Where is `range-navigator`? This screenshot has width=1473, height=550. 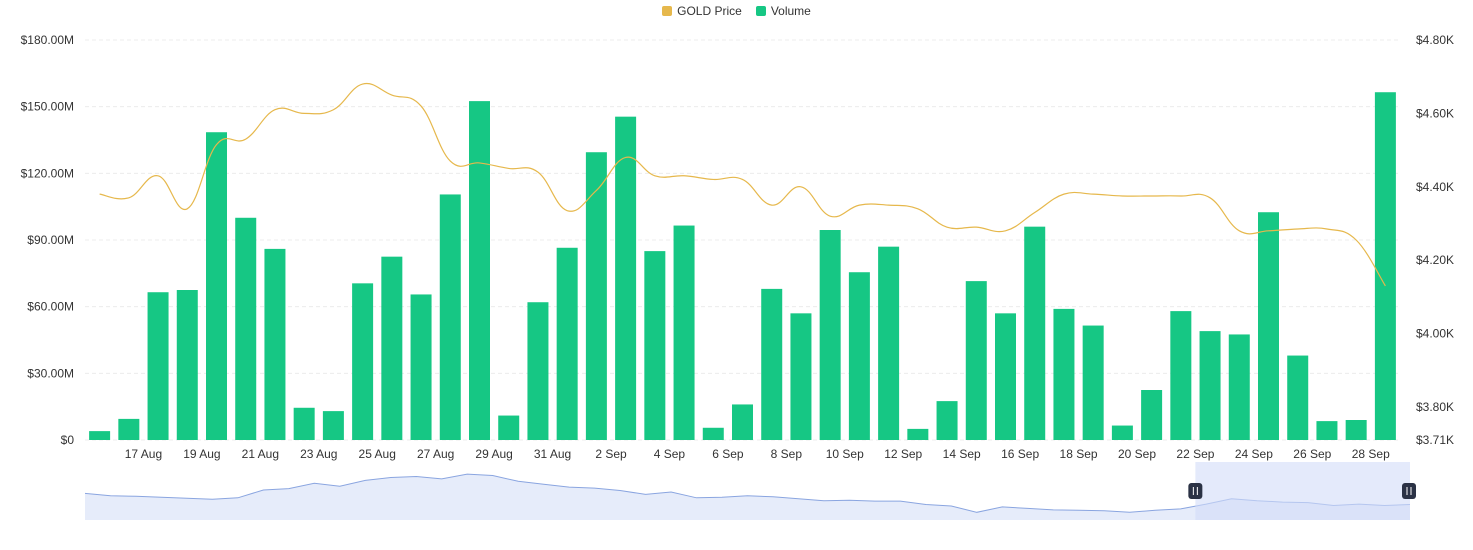
range-navigator is located at coordinates (750, 491).